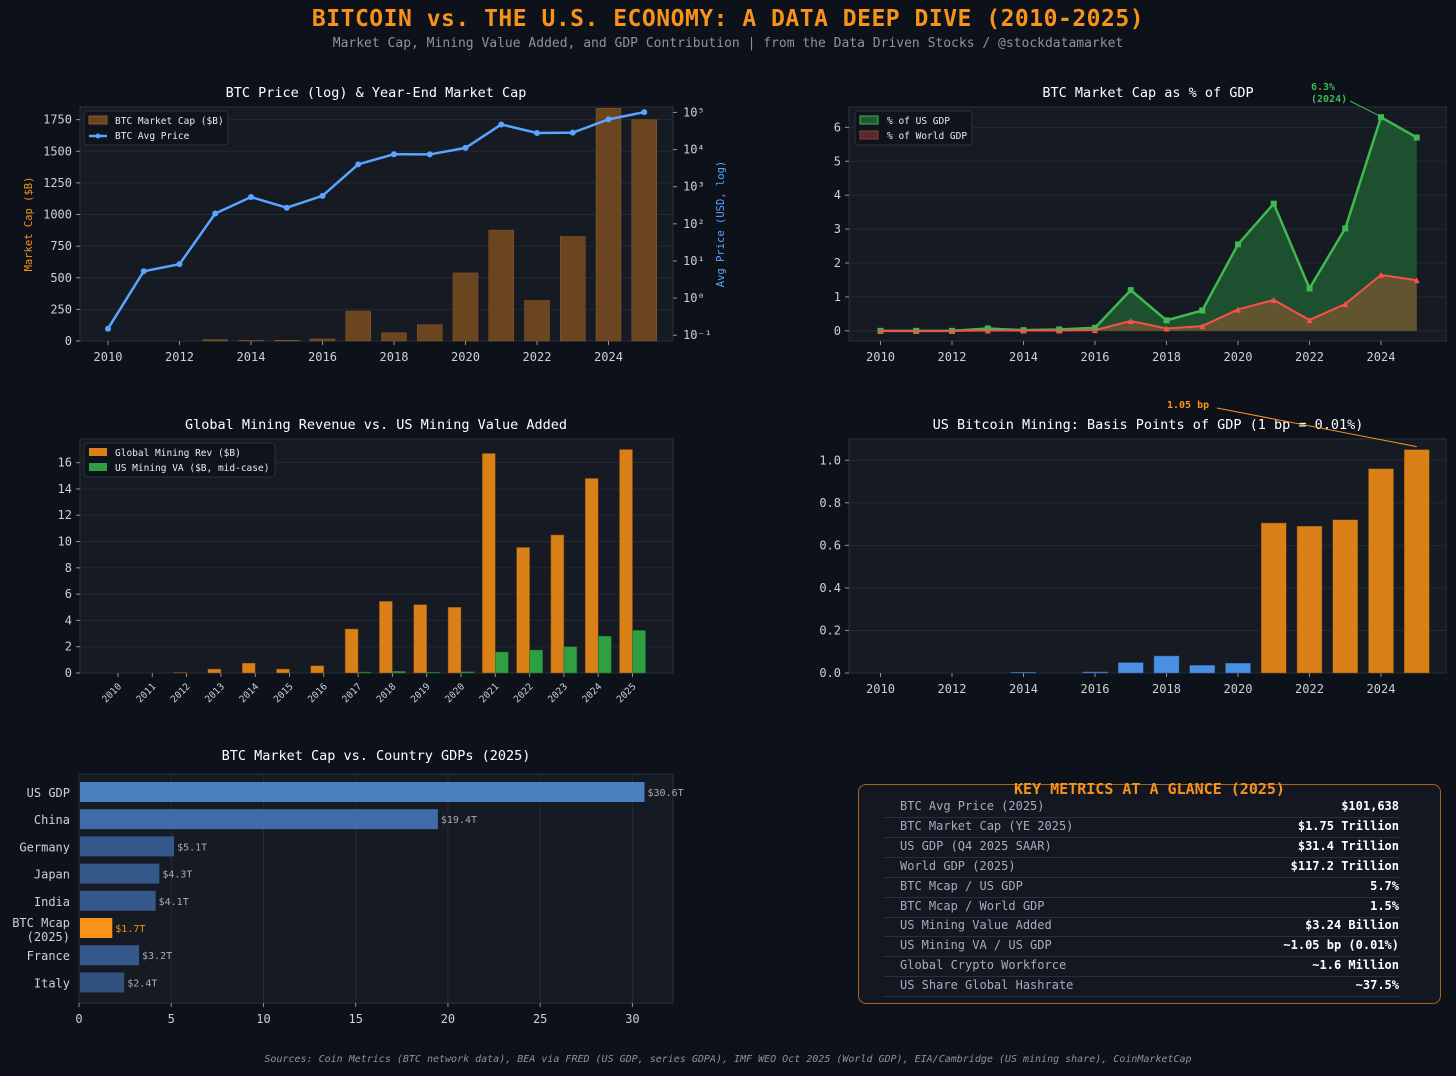 The height and width of the screenshot is (1076, 1456). I want to click on y-tick-label: 0.8, so click(830, 503).